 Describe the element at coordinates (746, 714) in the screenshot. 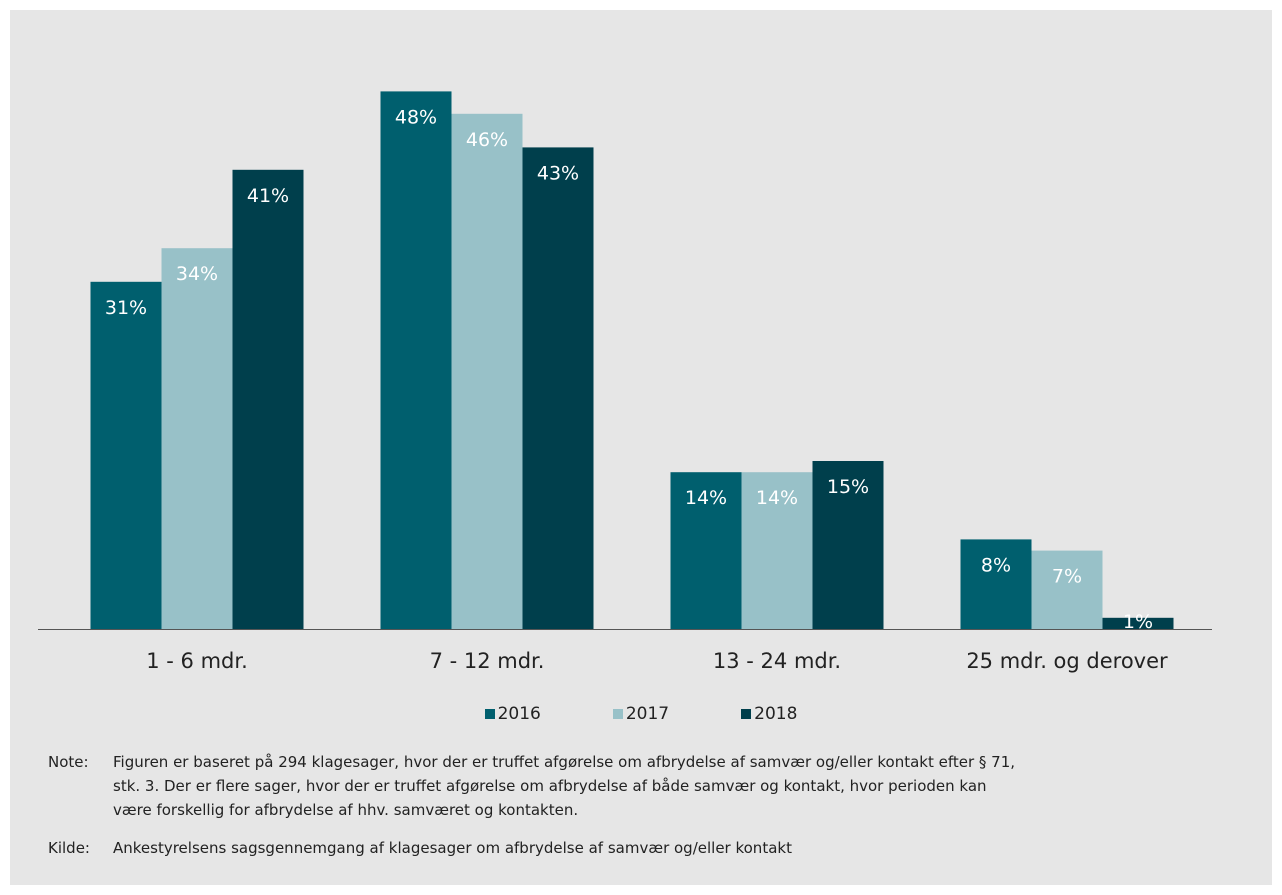

I see `legend-swatch-2018` at that location.